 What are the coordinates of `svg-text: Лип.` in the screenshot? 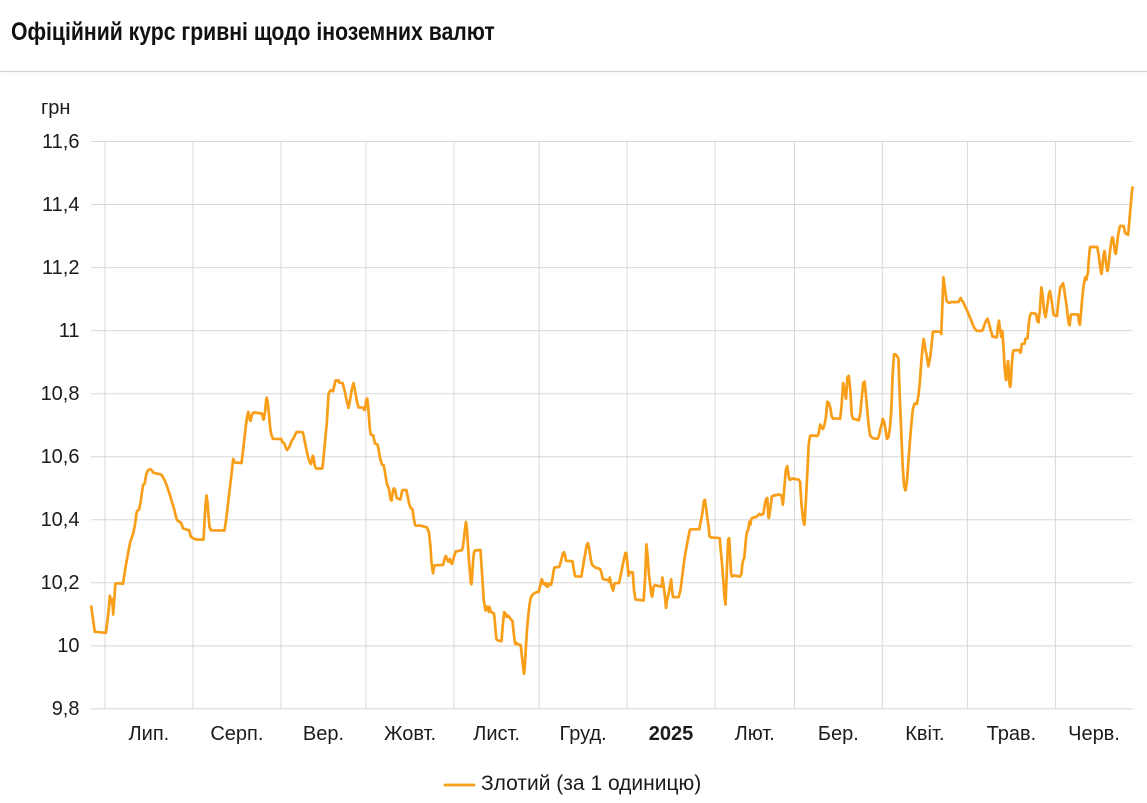 It's located at (149, 734).